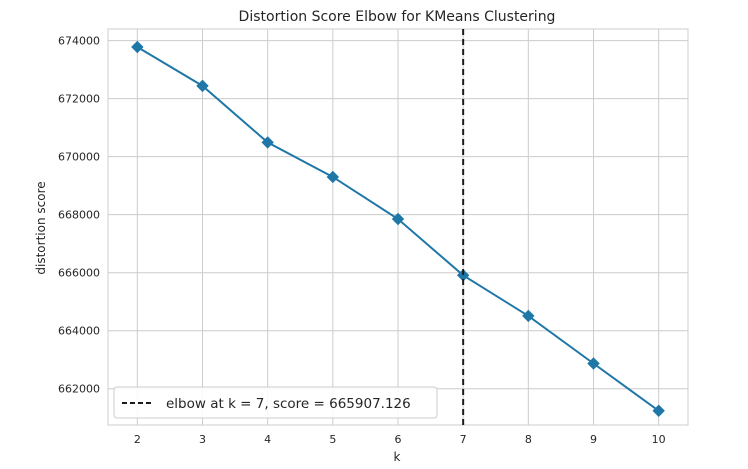 This screenshot has width=748, height=469. Describe the element at coordinates (593, 439) in the screenshot. I see `x-tick-label: 9` at that location.